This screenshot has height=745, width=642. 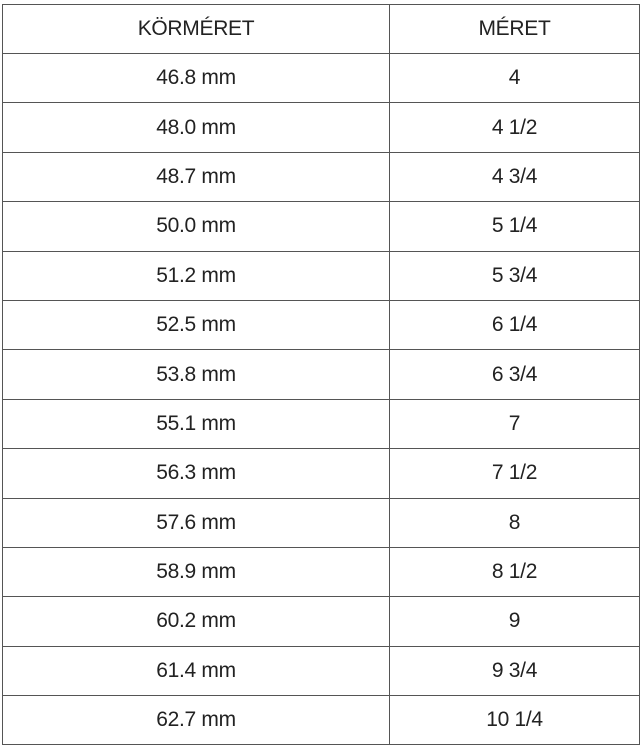 I want to click on table-row: 48.7 mm 4 3/4, so click(x=321, y=177).